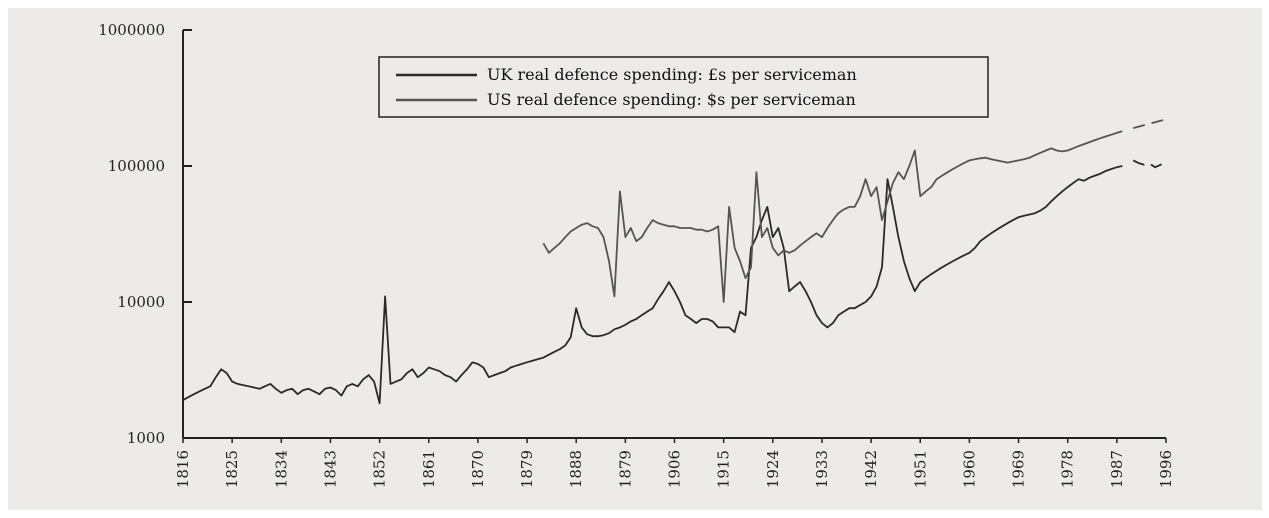 The width and height of the screenshot is (1269, 518). What do you see at coordinates (232, 469) in the screenshot?
I see `x-tick-label: 1825` at bounding box center [232, 469].